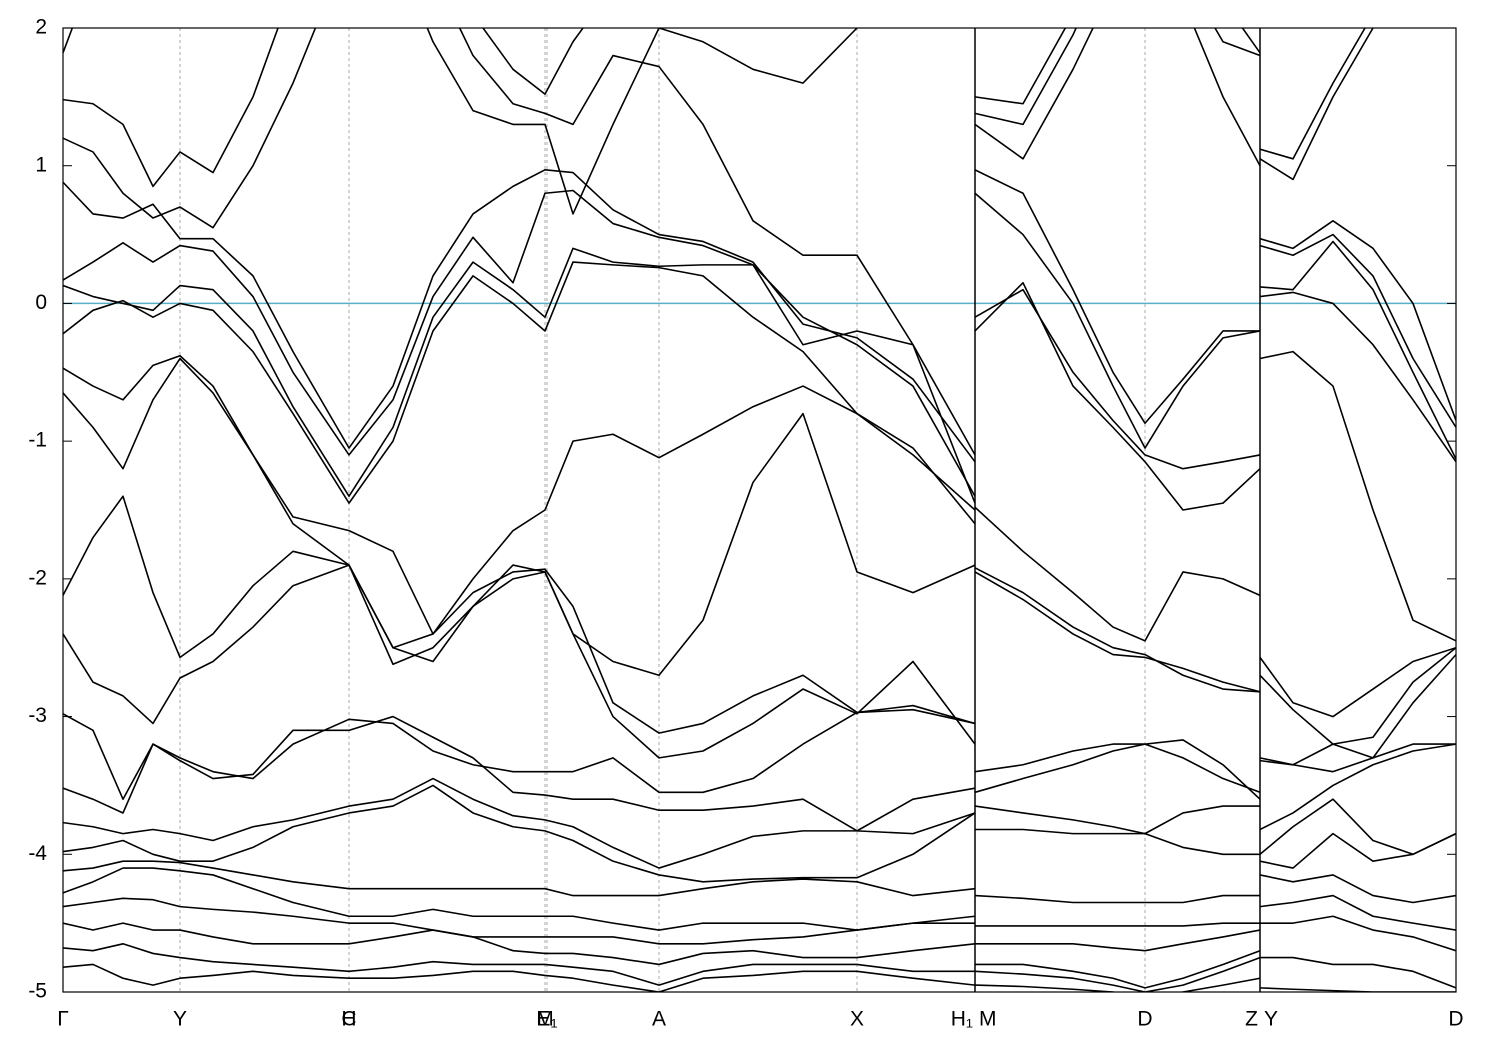 The width and height of the screenshot is (1500, 1050). Describe the element at coordinates (37, 715) in the screenshot. I see `y-tick-label: -3` at that location.